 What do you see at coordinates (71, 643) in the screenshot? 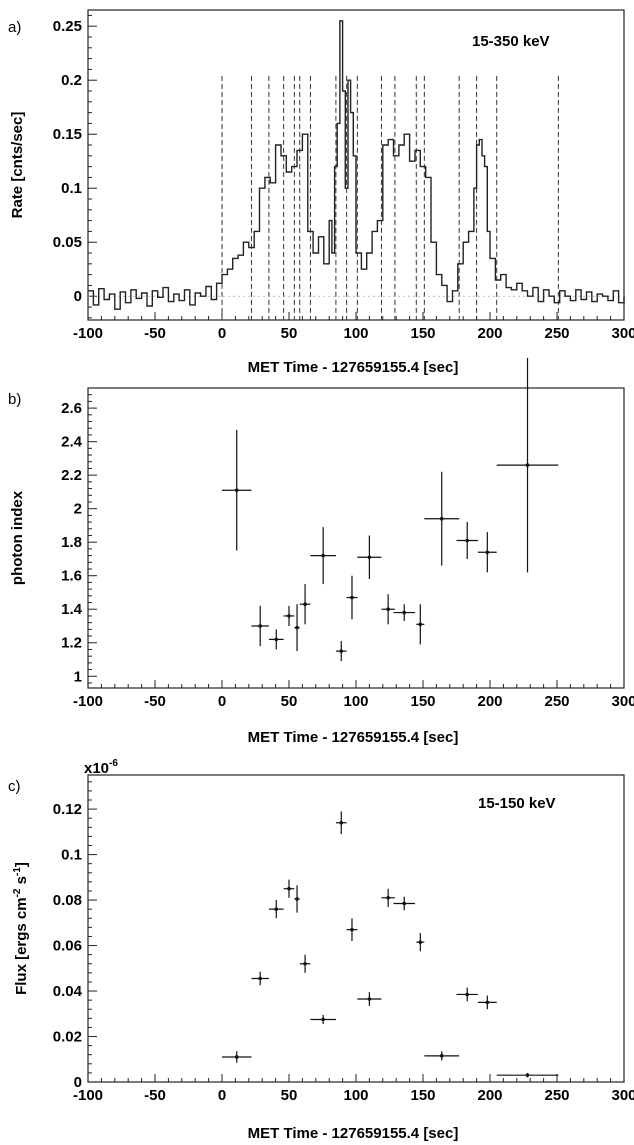
I see `y-tick-label: 1.2` at bounding box center [71, 643].